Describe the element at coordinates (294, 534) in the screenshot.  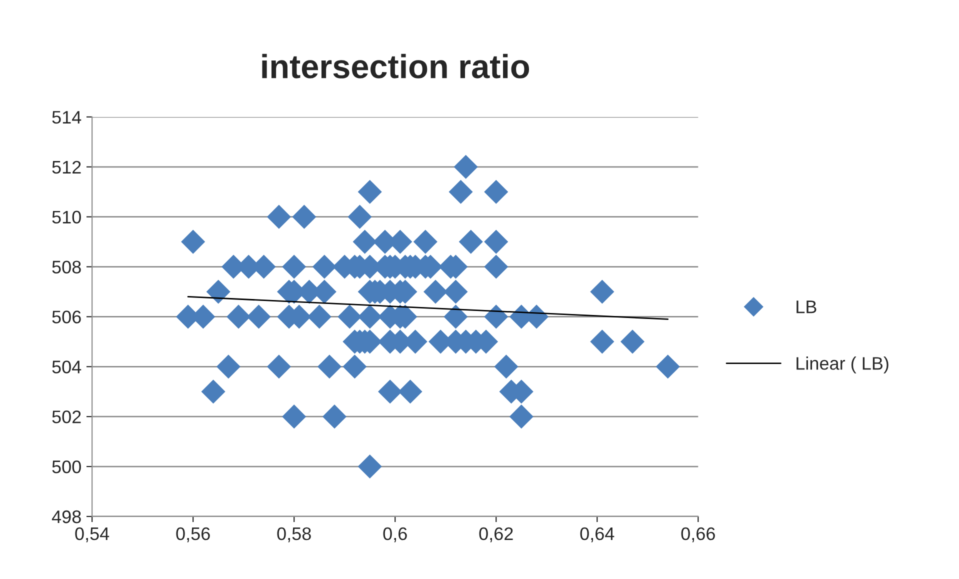
I see `x-tick-label: 0,58` at that location.